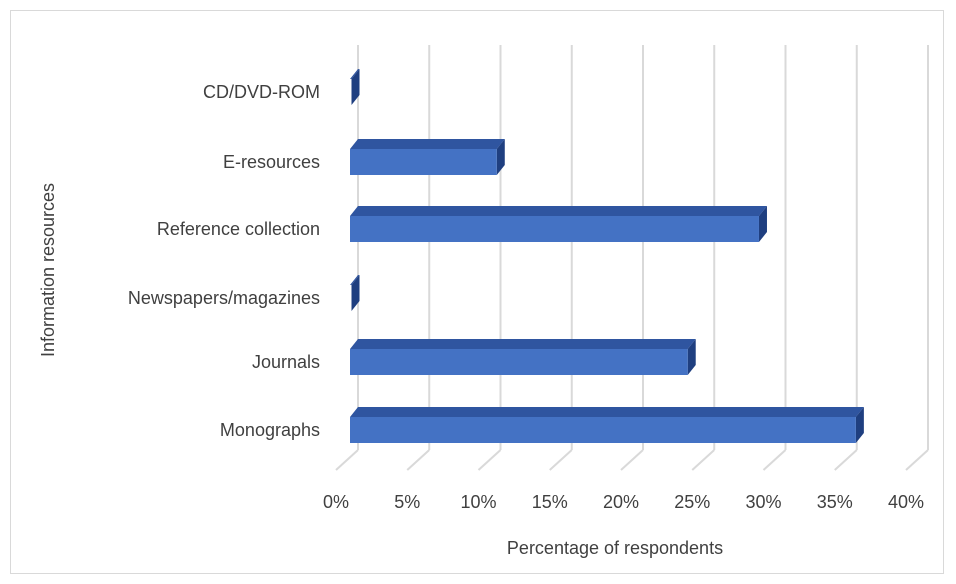 The height and width of the screenshot is (584, 956). What do you see at coordinates (550, 502) in the screenshot?
I see `x-tick-label: 15%` at bounding box center [550, 502].